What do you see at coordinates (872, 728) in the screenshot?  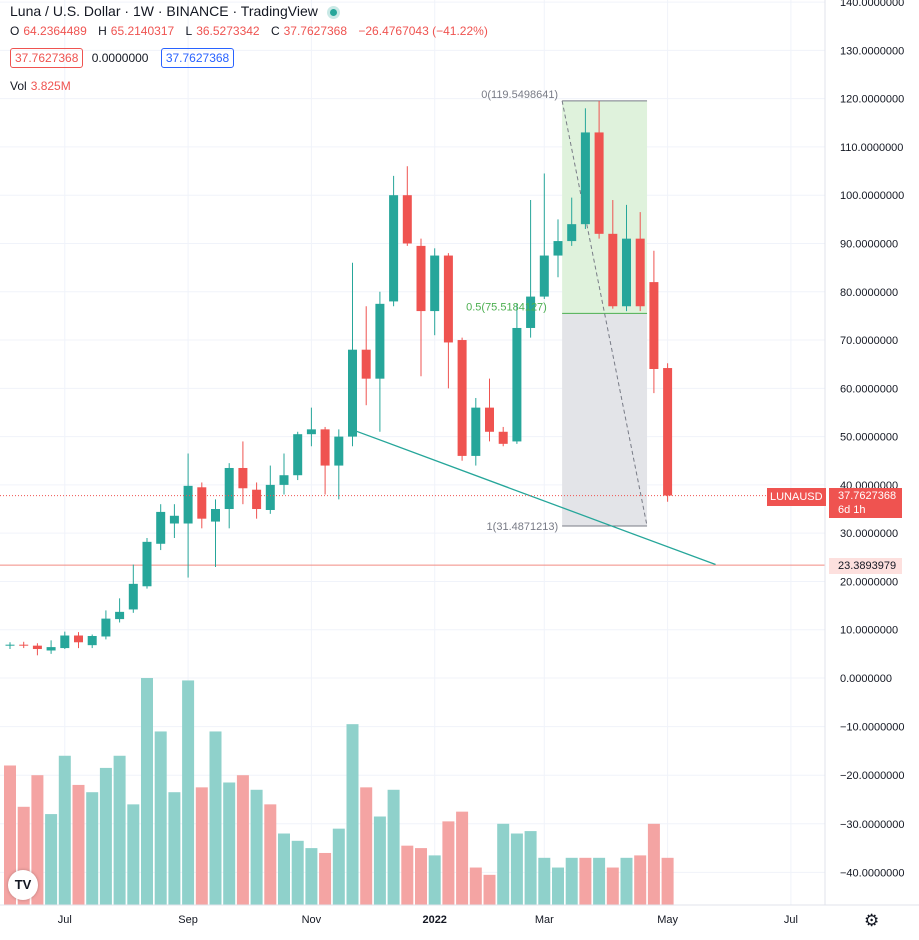 I see `volume-tick-label: −10.0000000` at bounding box center [872, 728].